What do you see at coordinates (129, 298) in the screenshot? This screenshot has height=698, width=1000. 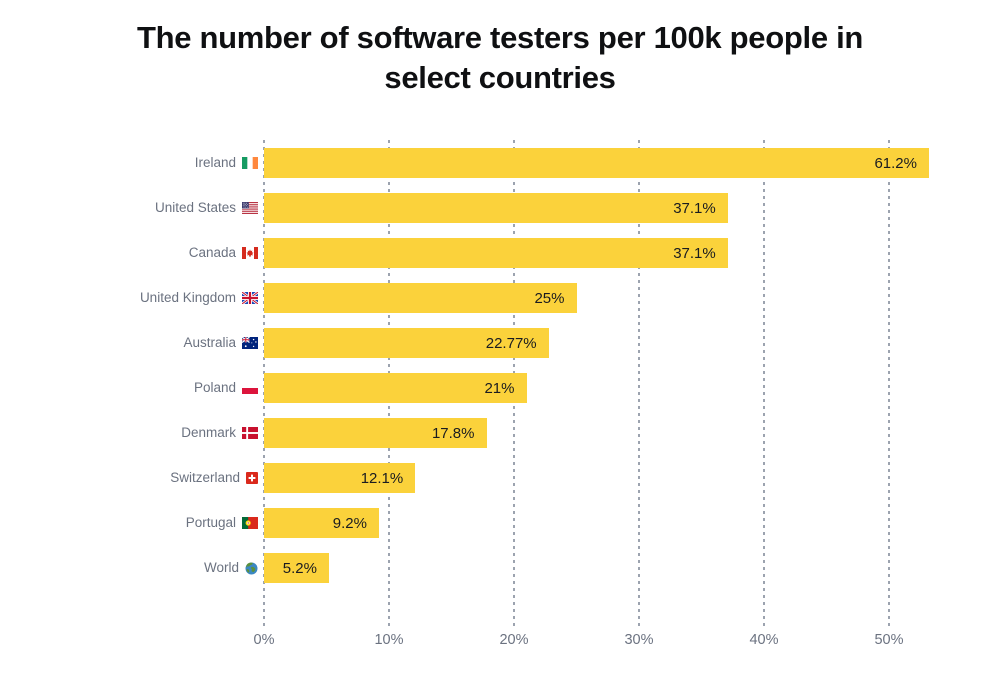 I see `category-label: United Kingdom` at bounding box center [129, 298].